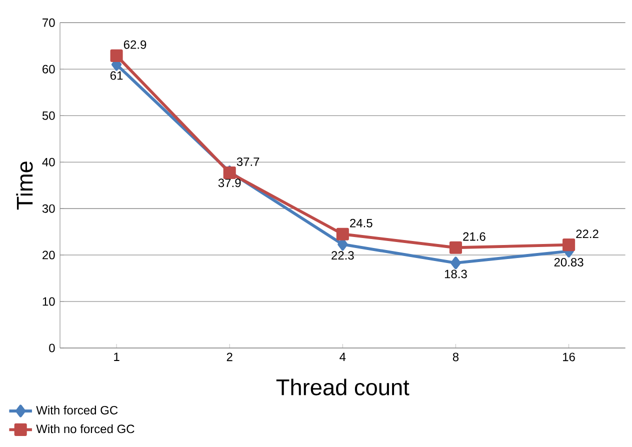  Describe the element at coordinates (248, 162) in the screenshot. I see `data-label: 37.7` at that location.